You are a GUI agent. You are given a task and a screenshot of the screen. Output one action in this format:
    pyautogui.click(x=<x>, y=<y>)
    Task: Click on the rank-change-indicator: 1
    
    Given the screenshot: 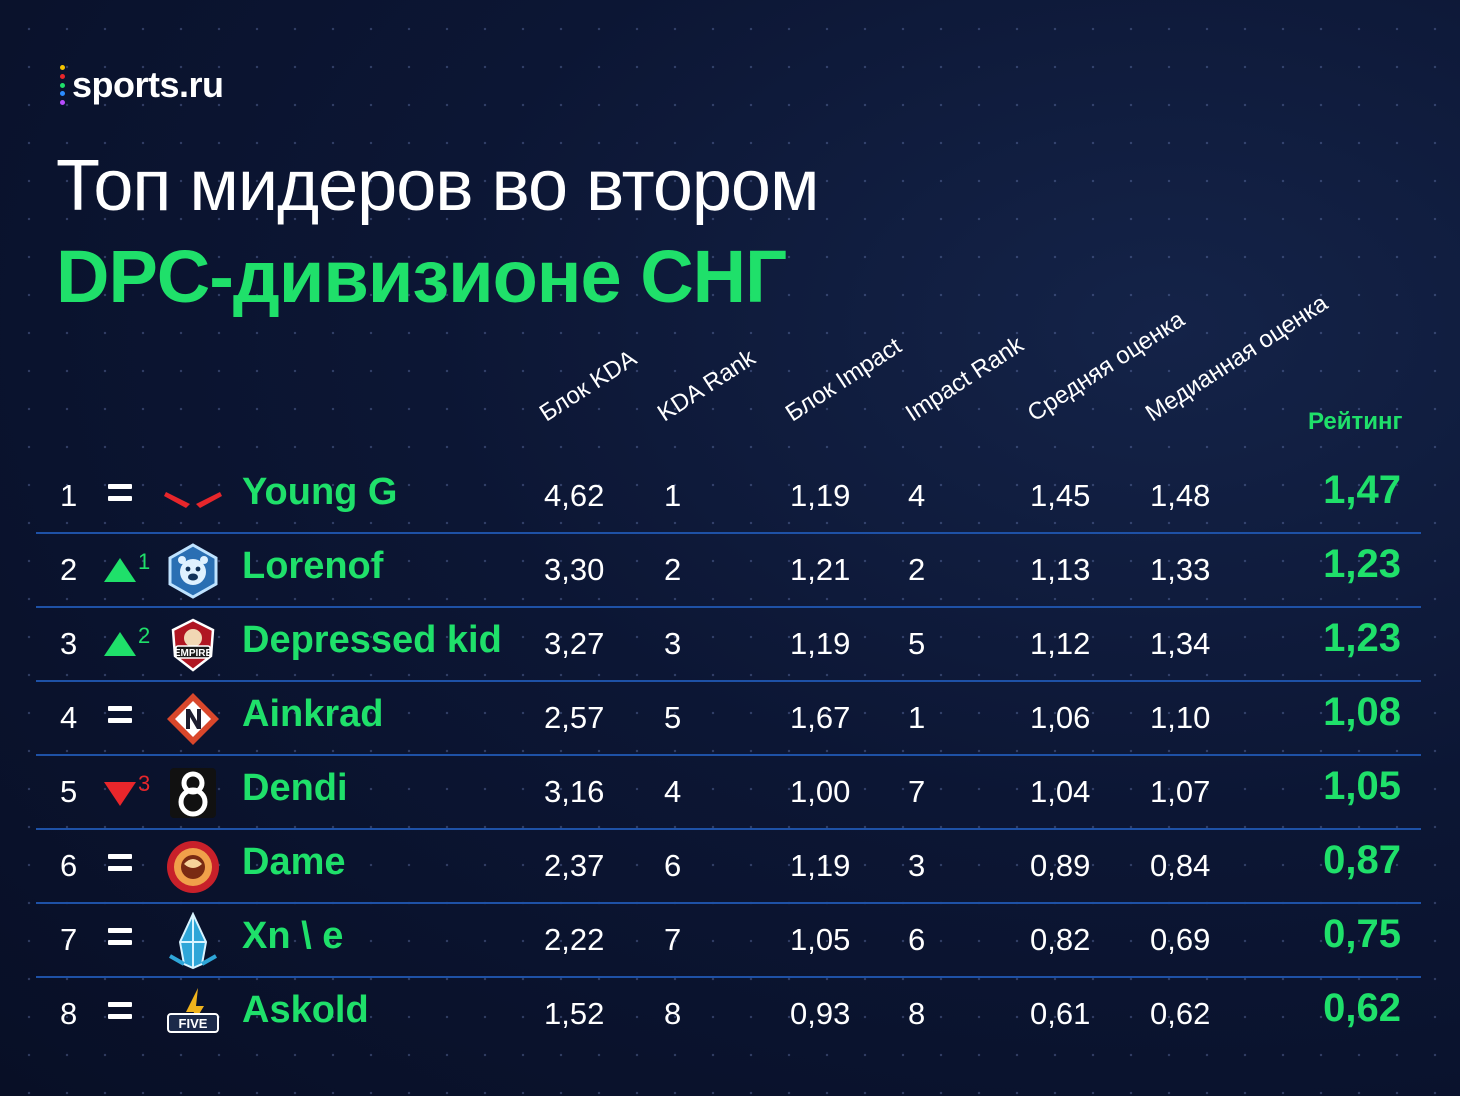 What is the action you would take?
    pyautogui.click(x=129, y=570)
    